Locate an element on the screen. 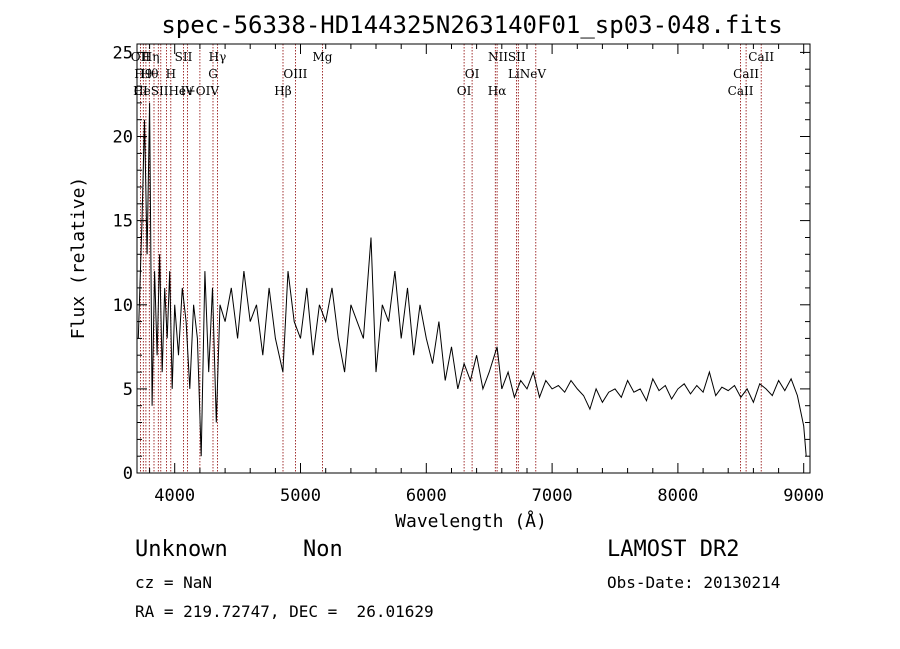 This screenshot has width=900, height=649. spectral-line-label: SII is located at coordinates (184, 57).